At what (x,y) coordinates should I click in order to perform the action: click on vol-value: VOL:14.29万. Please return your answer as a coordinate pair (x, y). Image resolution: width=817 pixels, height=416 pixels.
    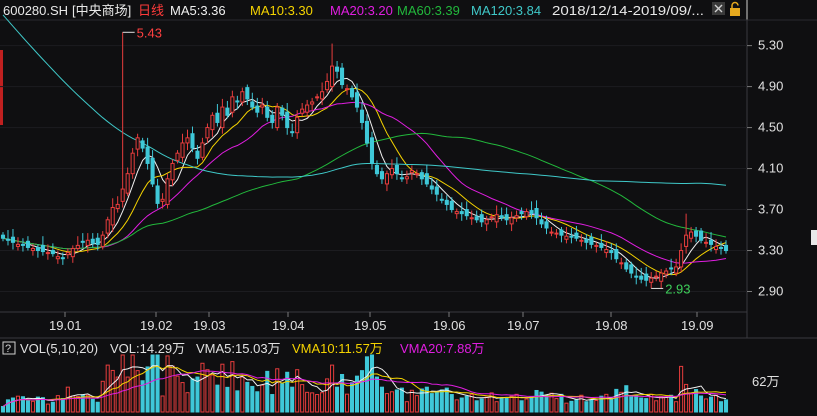
    Looking at the image, I should click on (147, 348).